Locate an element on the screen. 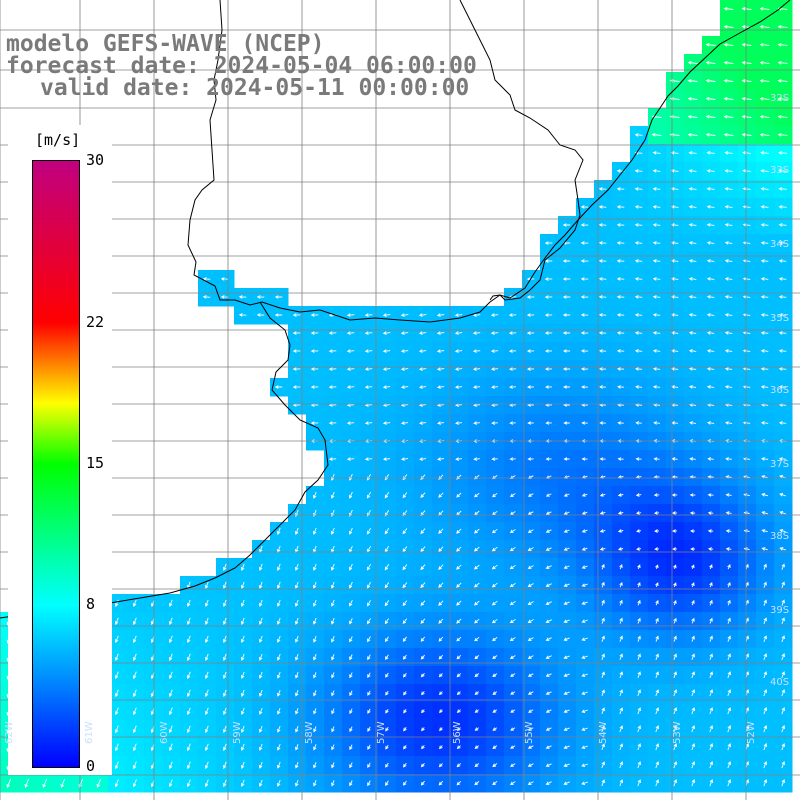  longitude-label: 58W is located at coordinates (309, 732).